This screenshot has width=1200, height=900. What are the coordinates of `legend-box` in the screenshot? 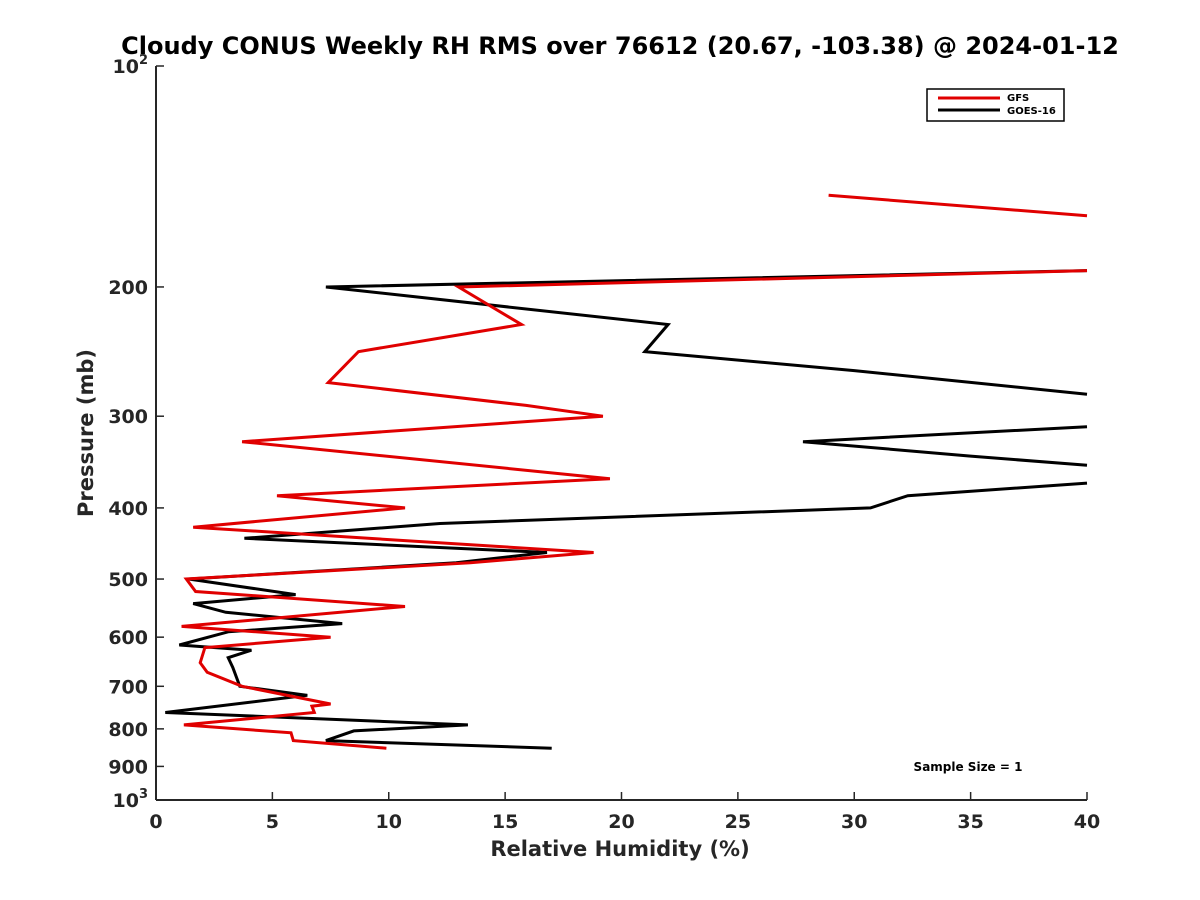 It's located at (995, 105).